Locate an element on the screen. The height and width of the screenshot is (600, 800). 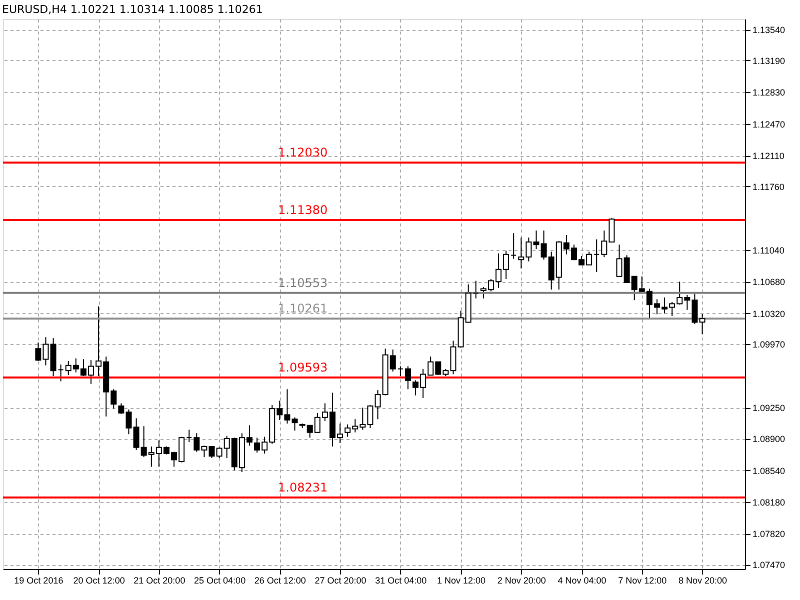
y-tick-label: 1.07470 is located at coordinates (769, 565).